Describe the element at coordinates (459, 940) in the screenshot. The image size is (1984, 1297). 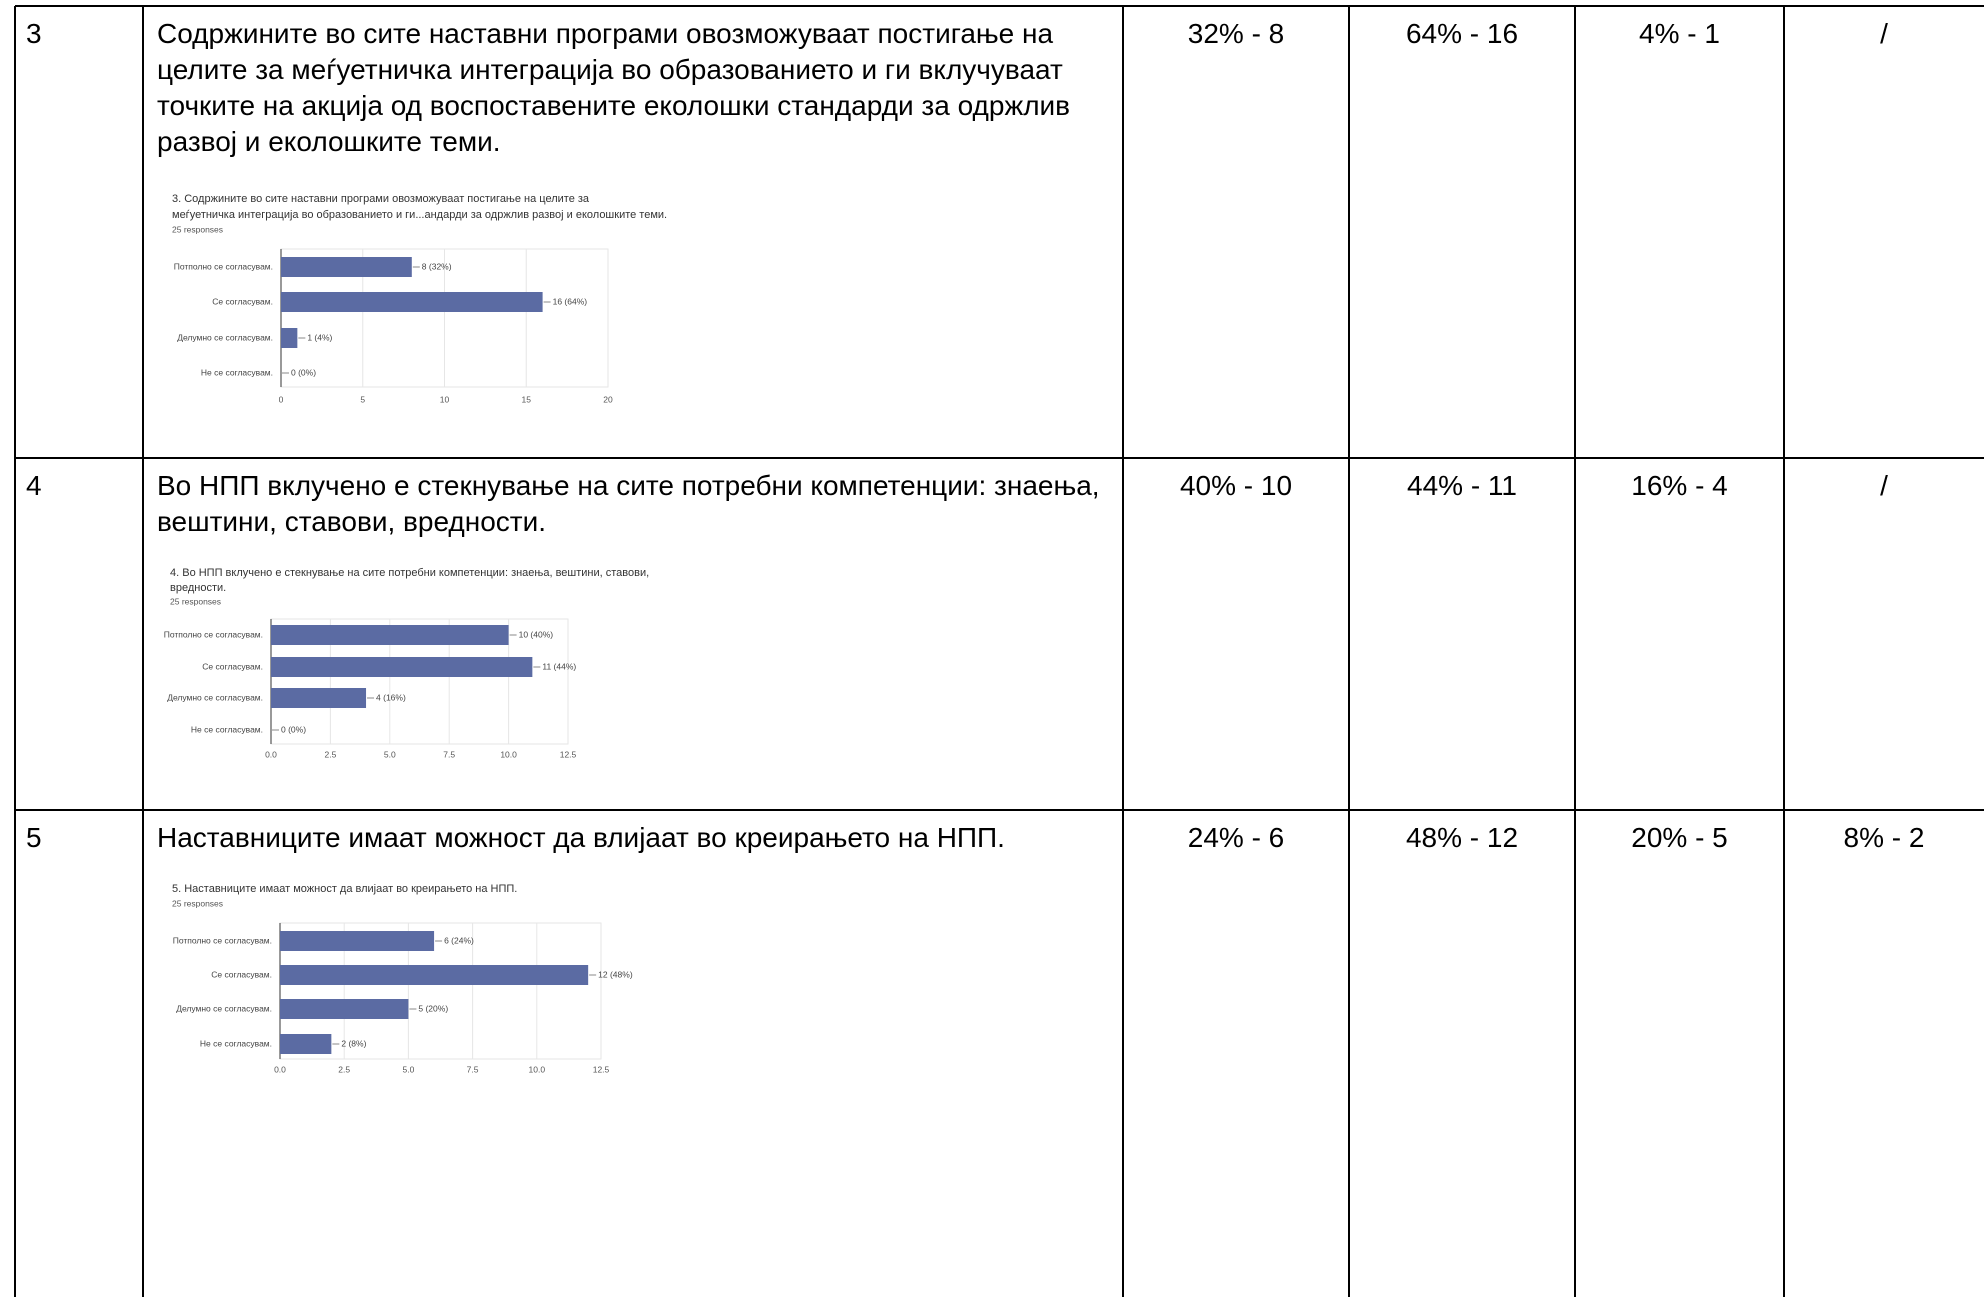
I see `value-label: 6 (24%)` at that location.